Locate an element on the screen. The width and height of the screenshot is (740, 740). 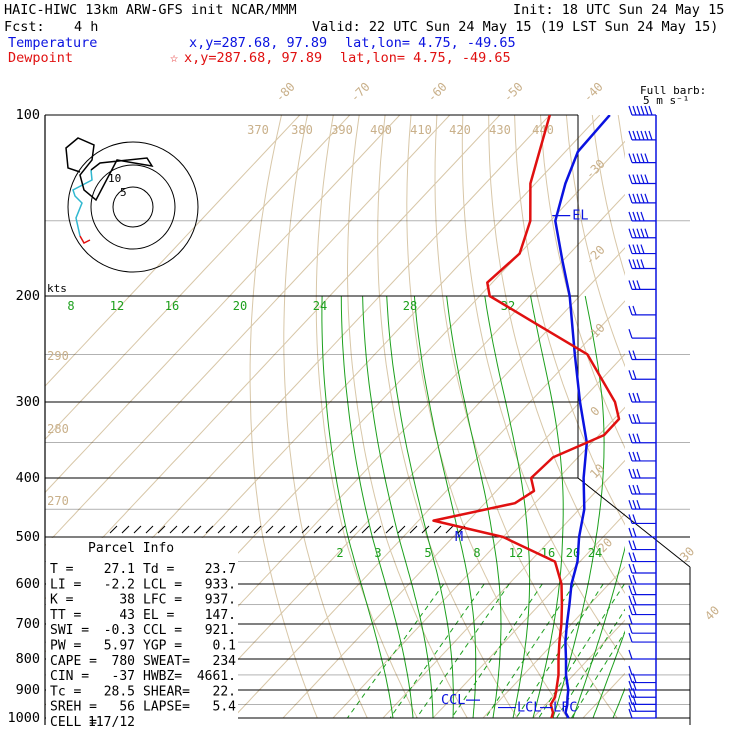
parcel-value: 5.97 is located at coordinates (119, 646).